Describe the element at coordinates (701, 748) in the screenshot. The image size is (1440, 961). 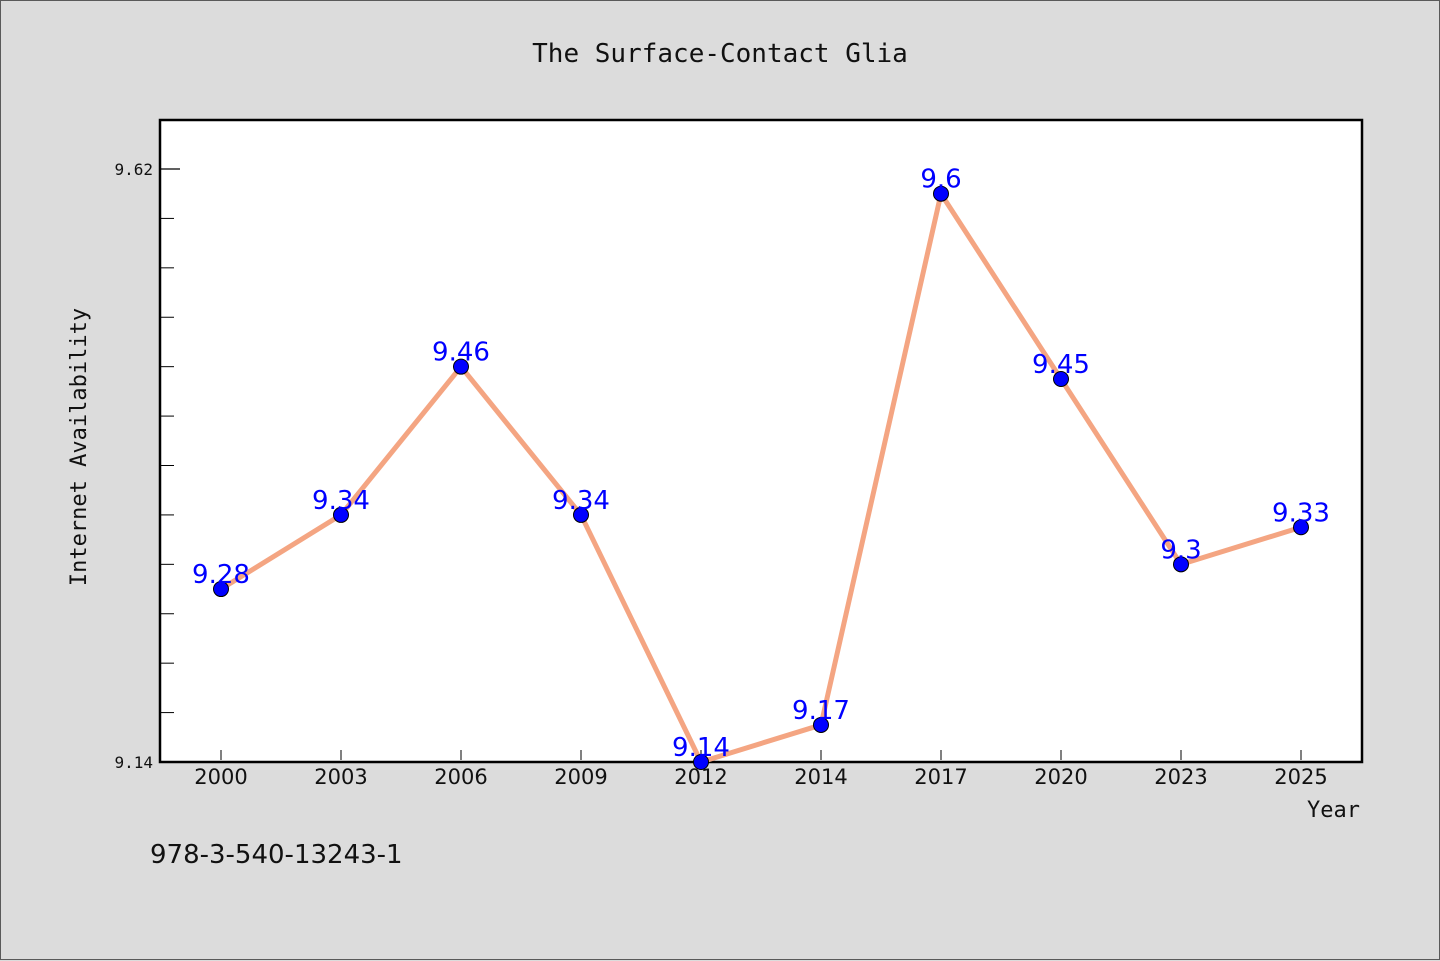
I see `data-label: 9.14` at that location.